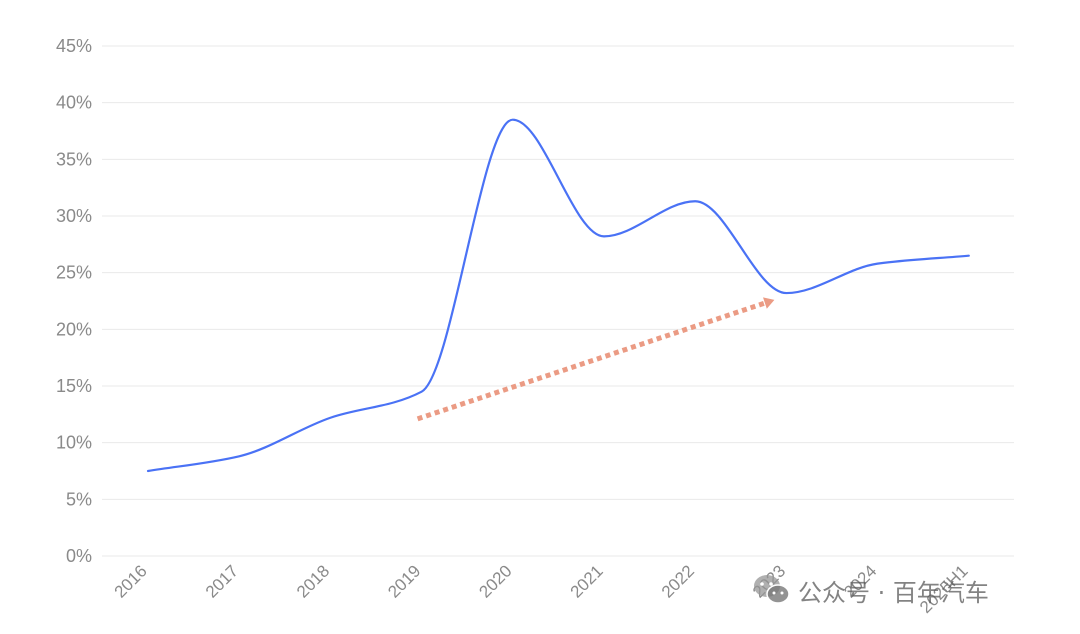 This screenshot has width=1080, height=634. I want to click on y-tick-label: 35%, so click(74, 159).